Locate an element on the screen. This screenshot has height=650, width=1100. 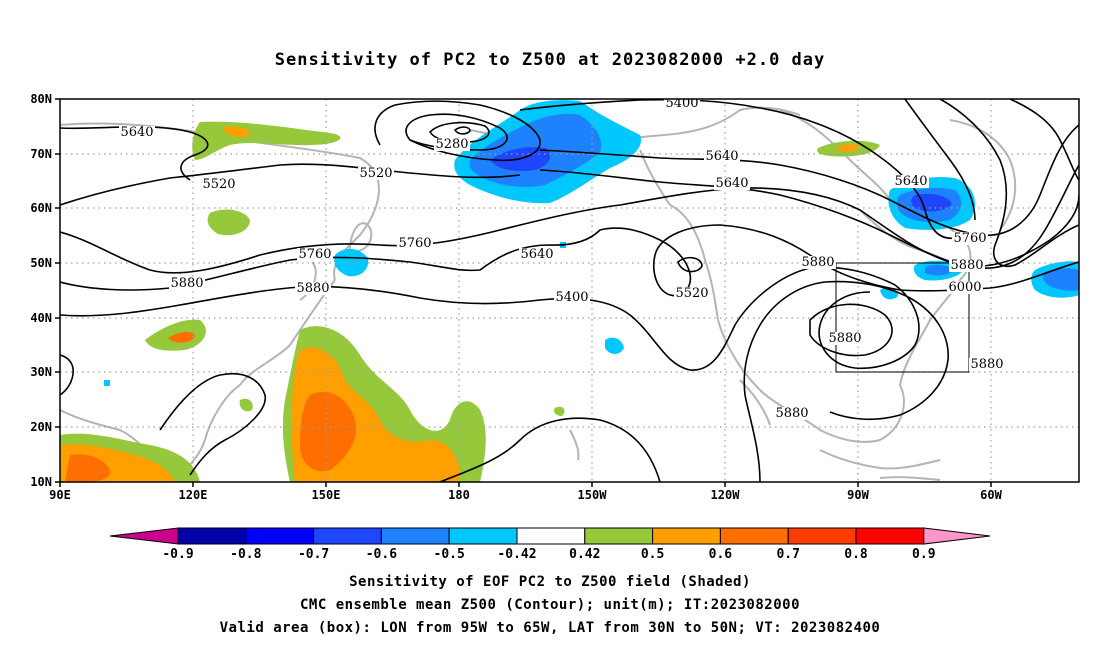
lon-label: 120W is located at coordinates (726, 495).